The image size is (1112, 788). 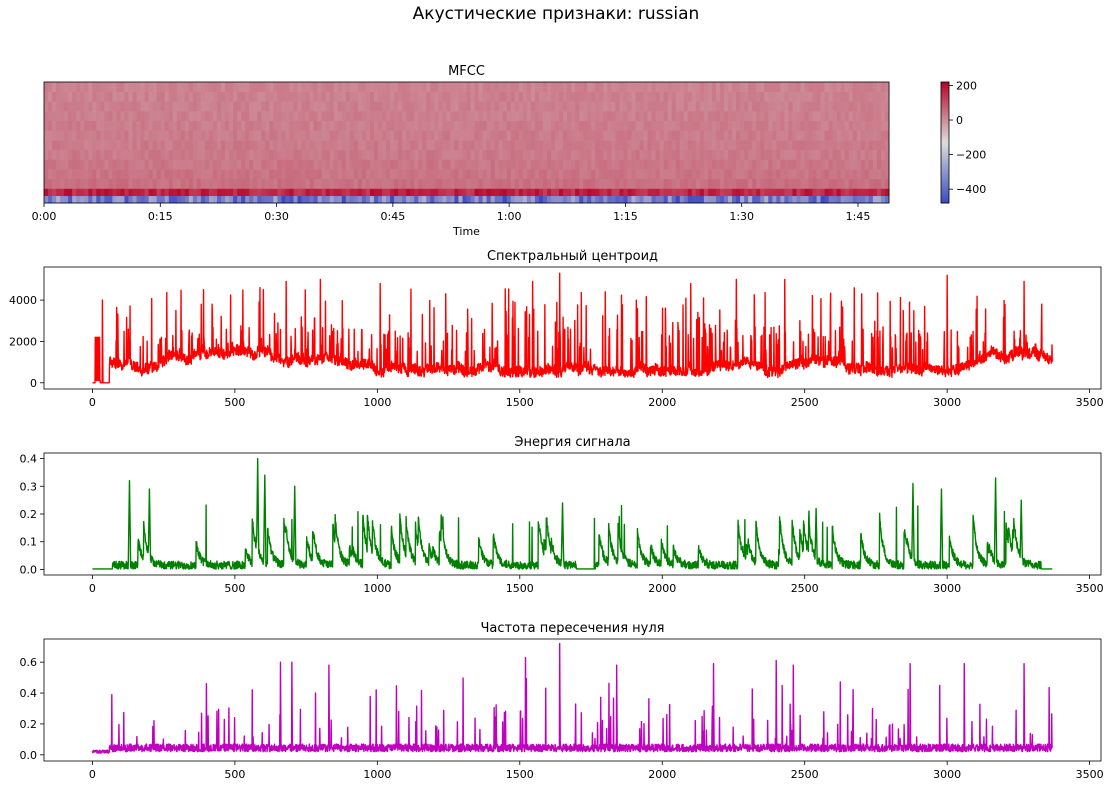 I want to click on colorbar-frame, so click(x=945, y=142).